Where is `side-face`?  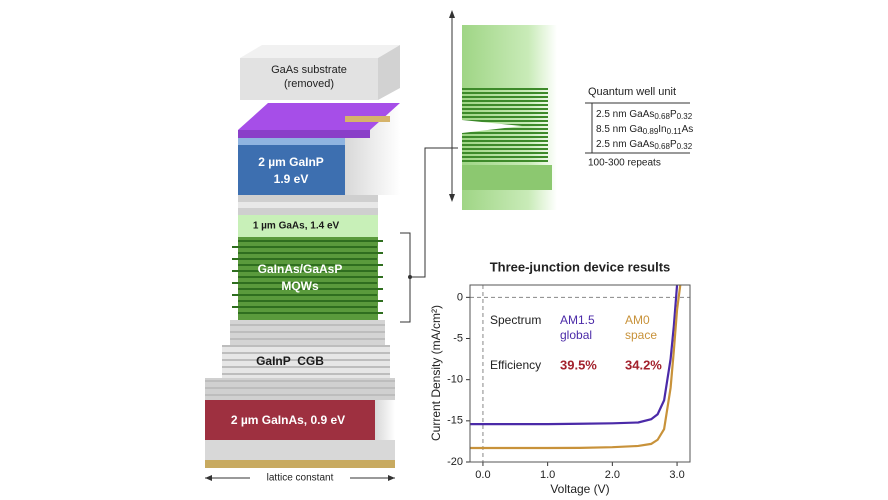
side-face is located at coordinates (385, 420).